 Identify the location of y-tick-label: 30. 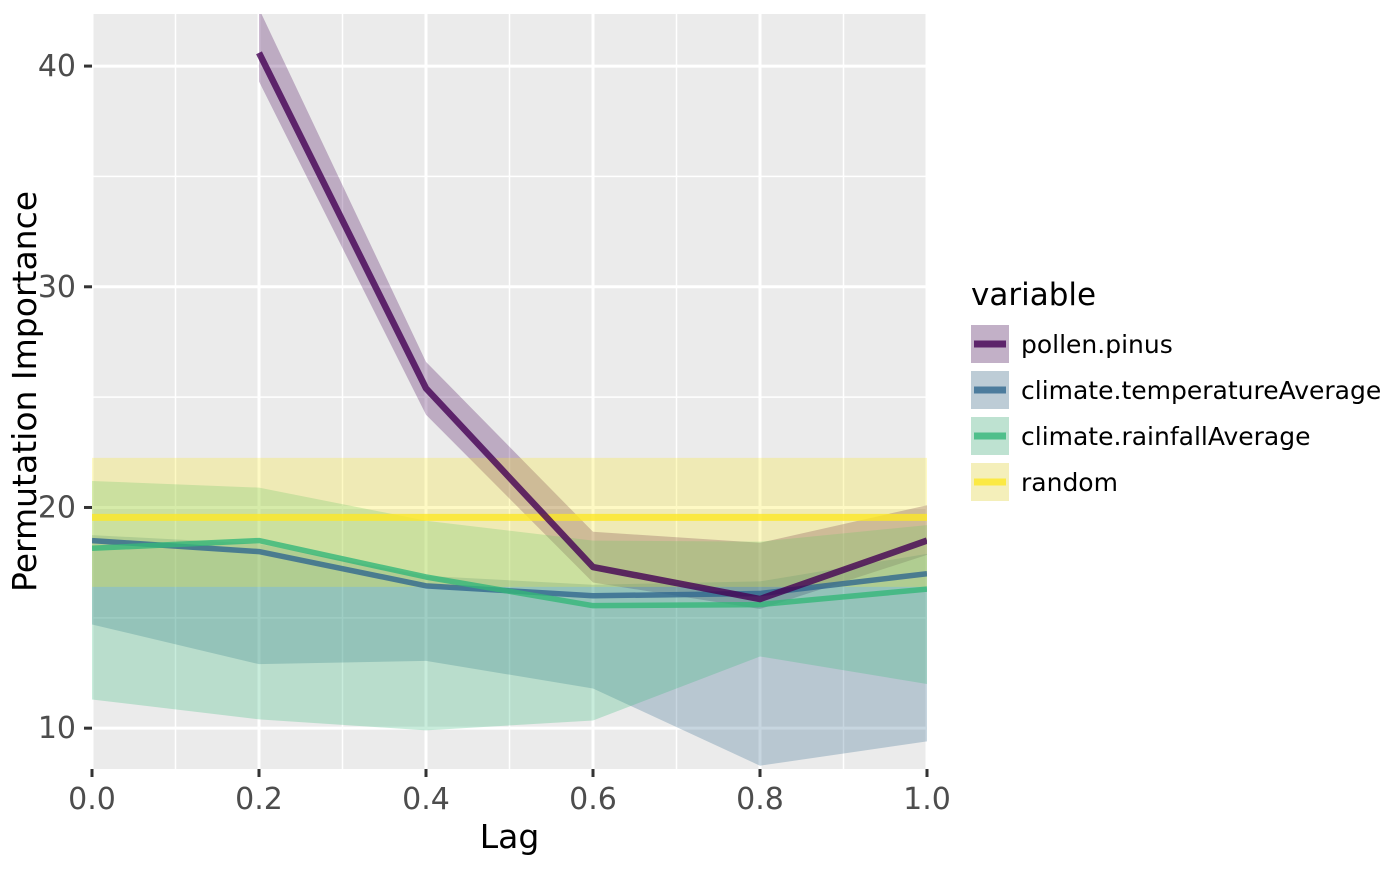
(57, 287).